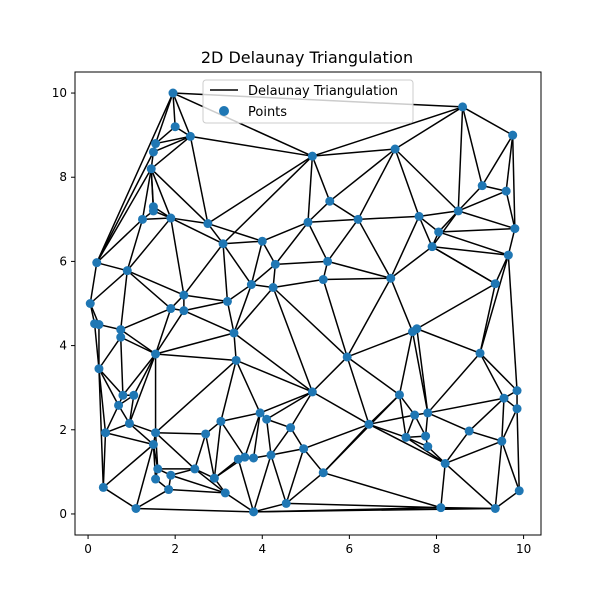 The height and width of the screenshot is (600, 600). I want to click on legend-point-swatch, so click(224, 111).